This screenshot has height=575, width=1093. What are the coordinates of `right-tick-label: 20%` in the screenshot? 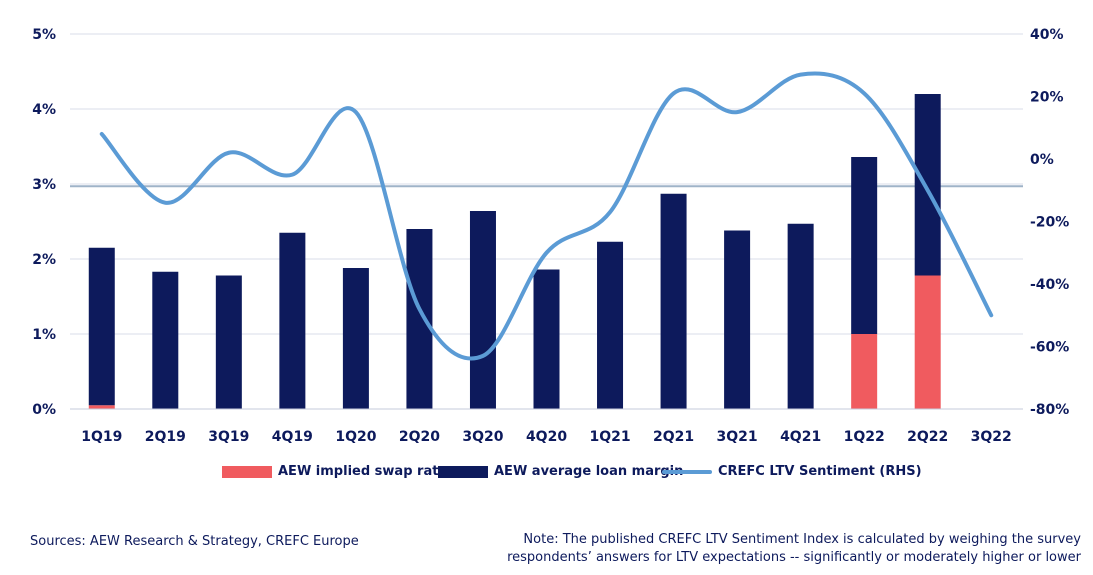 It's located at (1047, 98).